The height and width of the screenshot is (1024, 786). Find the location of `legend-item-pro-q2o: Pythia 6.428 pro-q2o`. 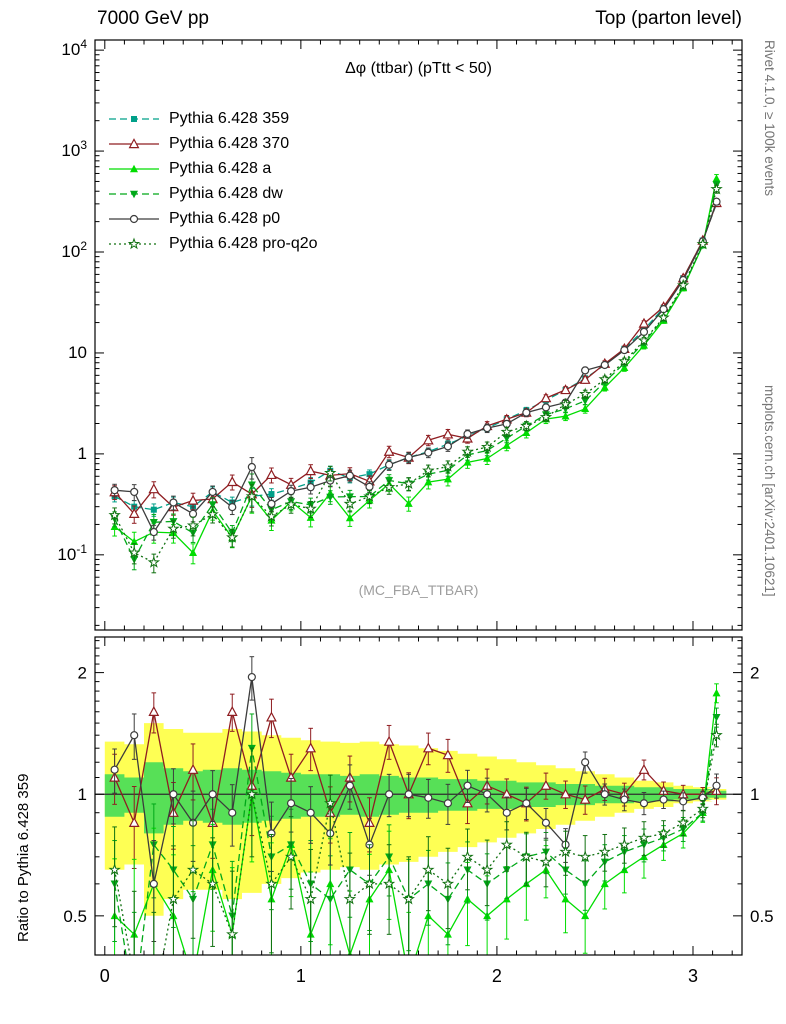

legend-item-pro-q2o: Pythia 6.428 pro-q2o is located at coordinates (213, 243).